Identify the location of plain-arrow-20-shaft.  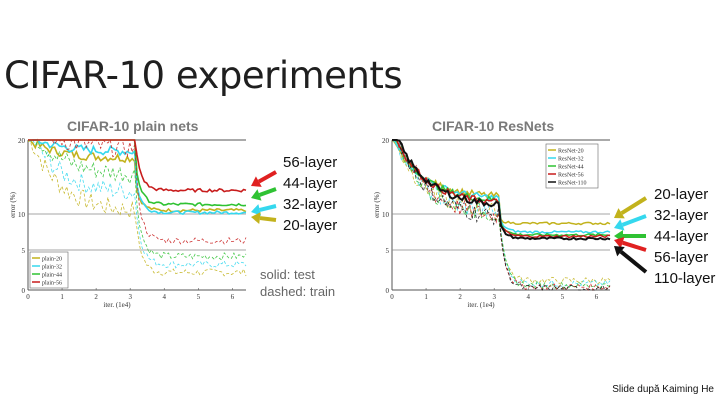
(268, 219).